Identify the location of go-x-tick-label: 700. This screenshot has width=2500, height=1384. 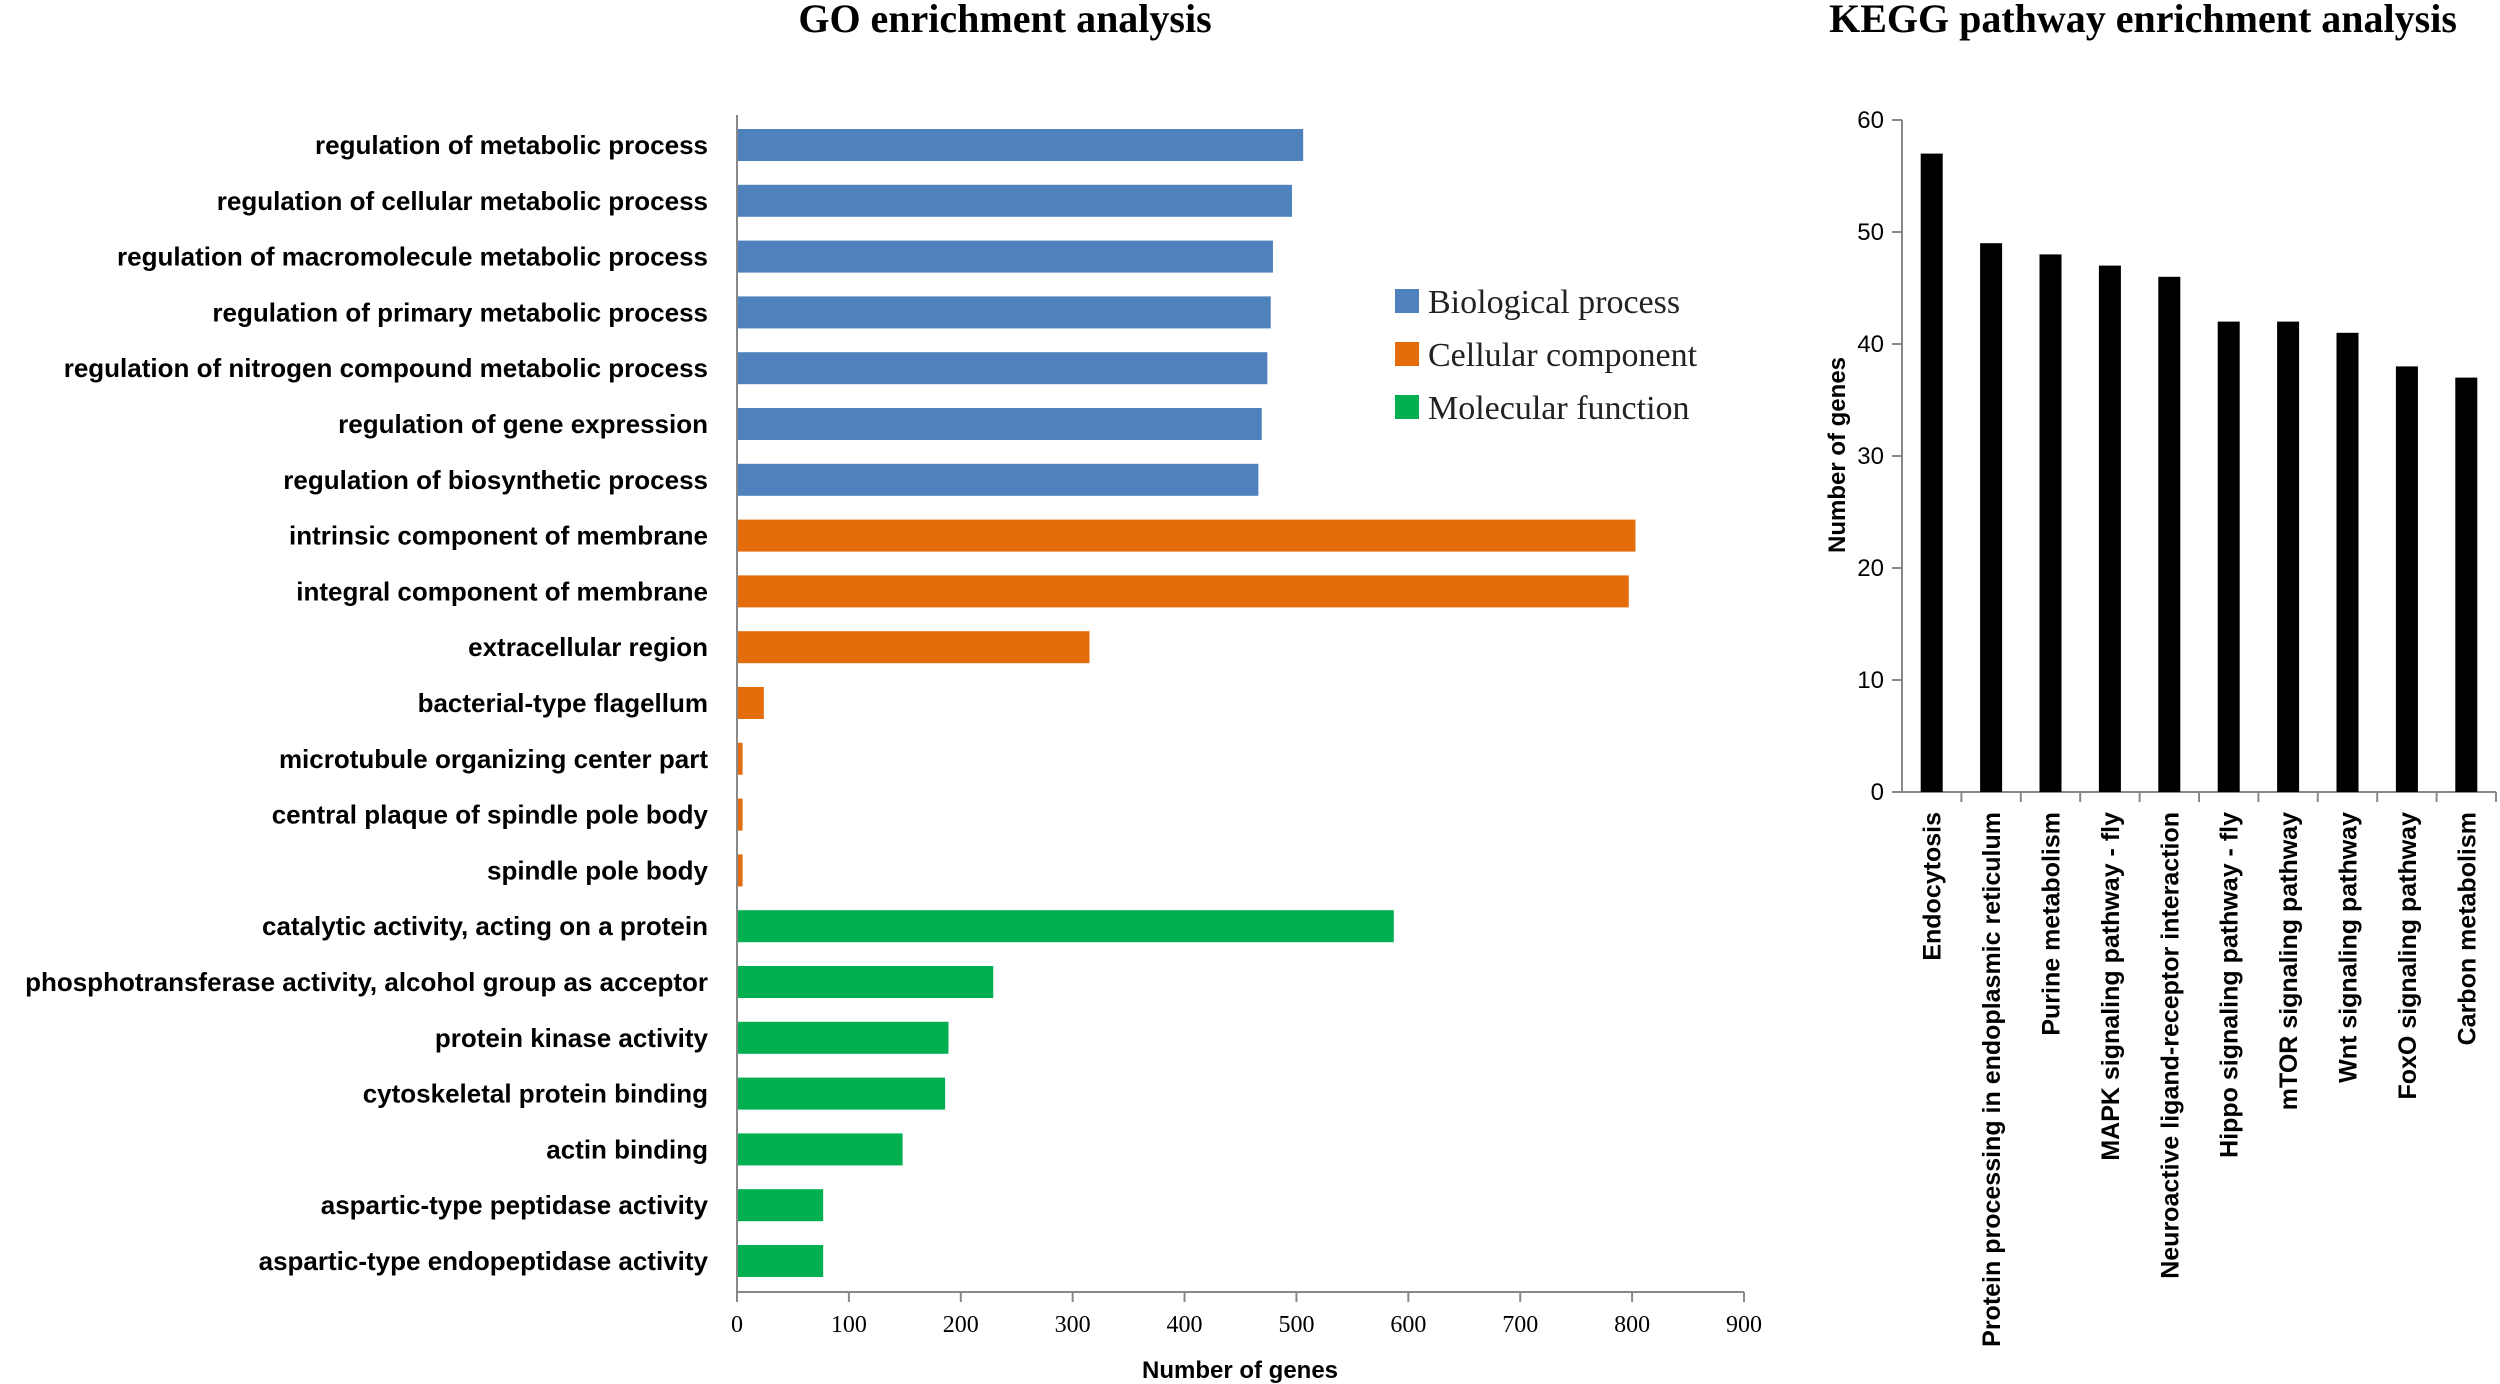
(1520, 1325).